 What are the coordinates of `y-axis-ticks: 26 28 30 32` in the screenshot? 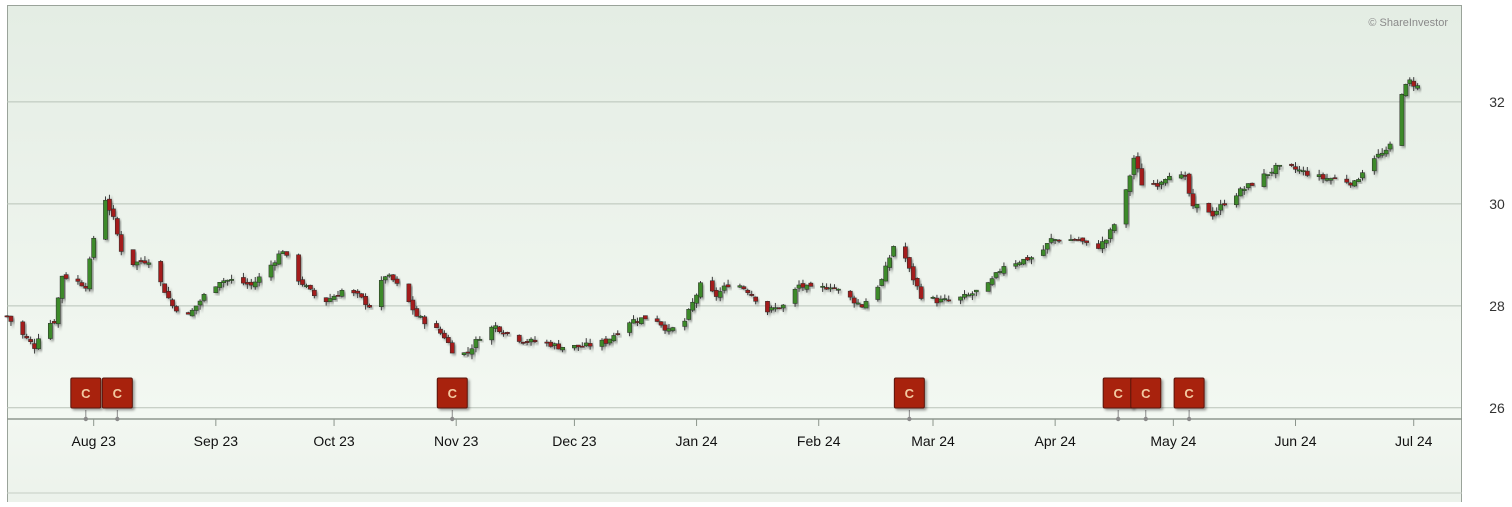 It's located at (1497, 255).